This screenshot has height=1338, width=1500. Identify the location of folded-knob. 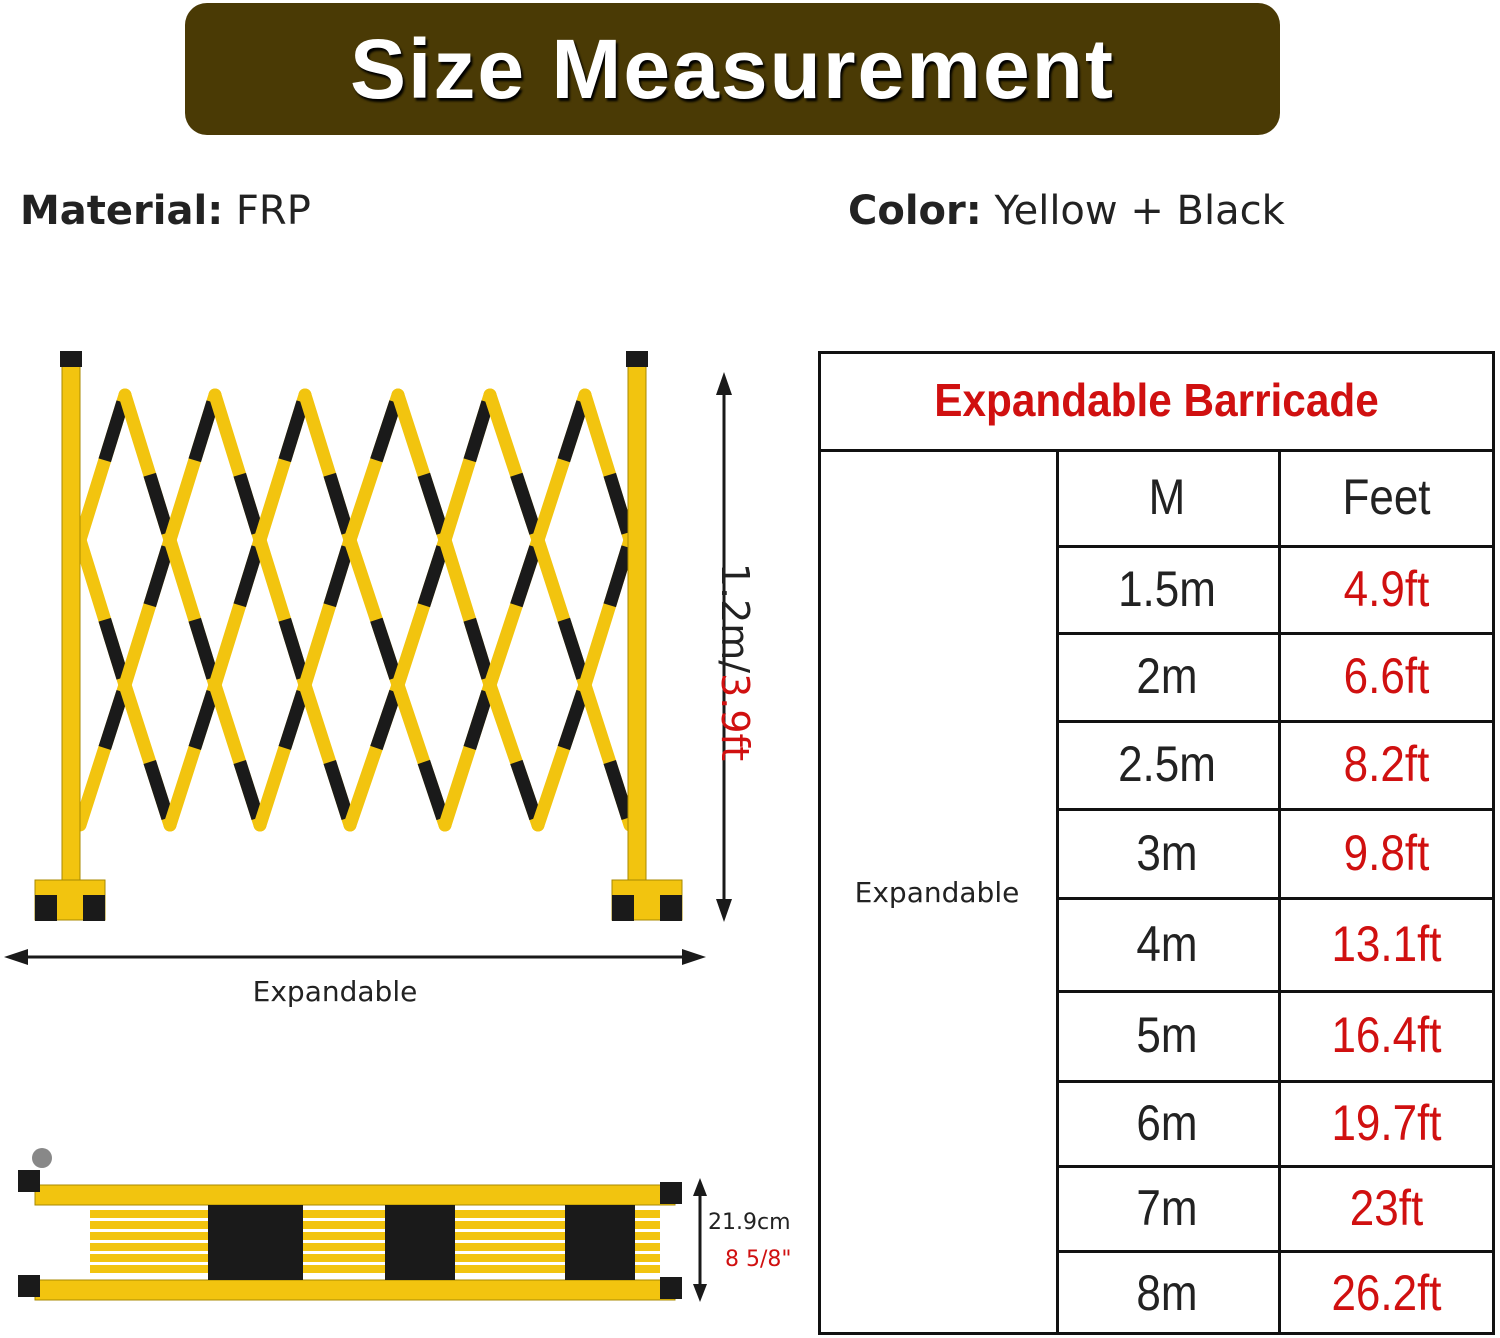
(42, 1158).